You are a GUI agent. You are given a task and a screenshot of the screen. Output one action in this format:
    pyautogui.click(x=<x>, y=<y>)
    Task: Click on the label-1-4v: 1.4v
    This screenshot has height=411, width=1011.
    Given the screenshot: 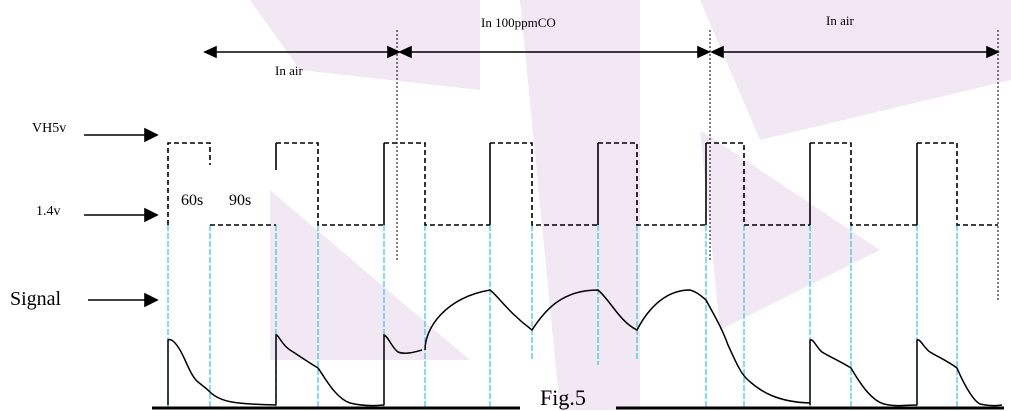 What is the action you would take?
    pyautogui.click(x=48, y=211)
    